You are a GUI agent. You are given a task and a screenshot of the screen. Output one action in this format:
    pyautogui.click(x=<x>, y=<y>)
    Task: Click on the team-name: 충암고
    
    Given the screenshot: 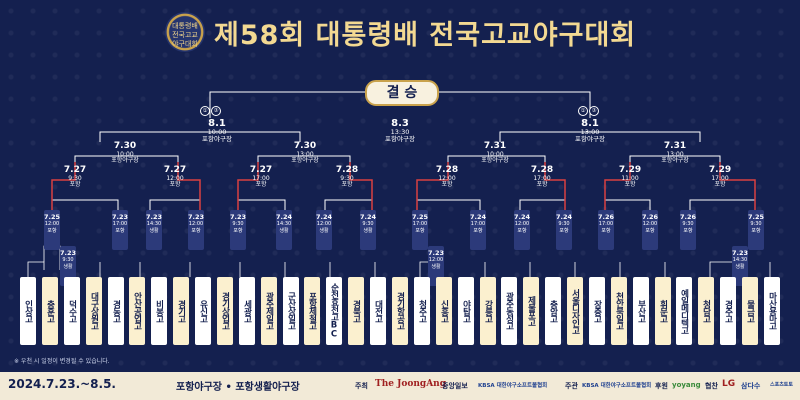 What is the action you would take?
    pyautogui.click(x=553, y=311)
    